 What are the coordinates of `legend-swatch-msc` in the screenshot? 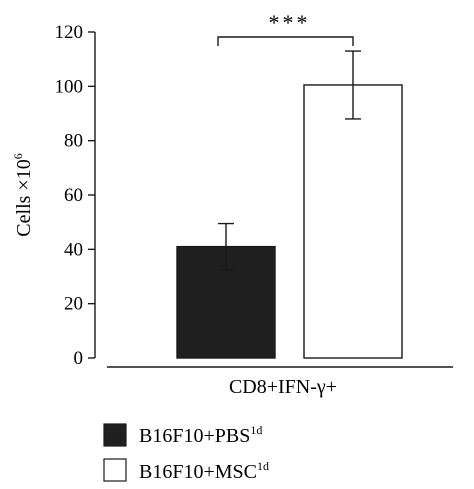 It's located at (115, 470).